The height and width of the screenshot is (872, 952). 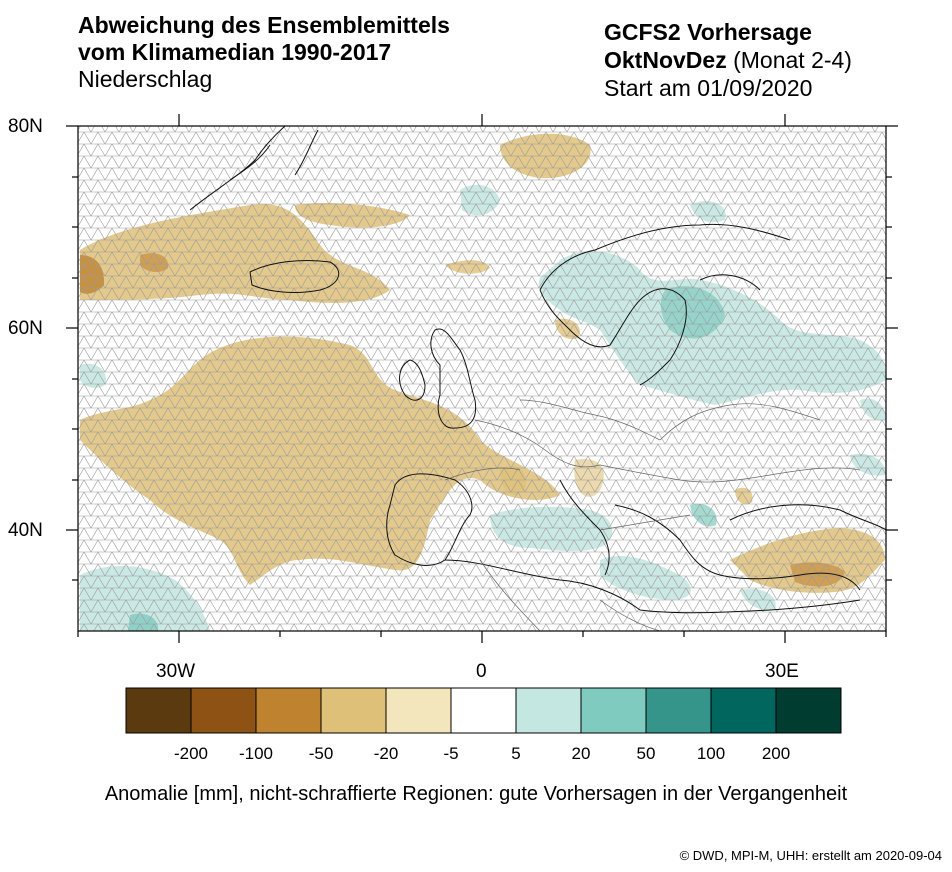 I want to click on color-bar-label: 20, so click(x=581, y=753).